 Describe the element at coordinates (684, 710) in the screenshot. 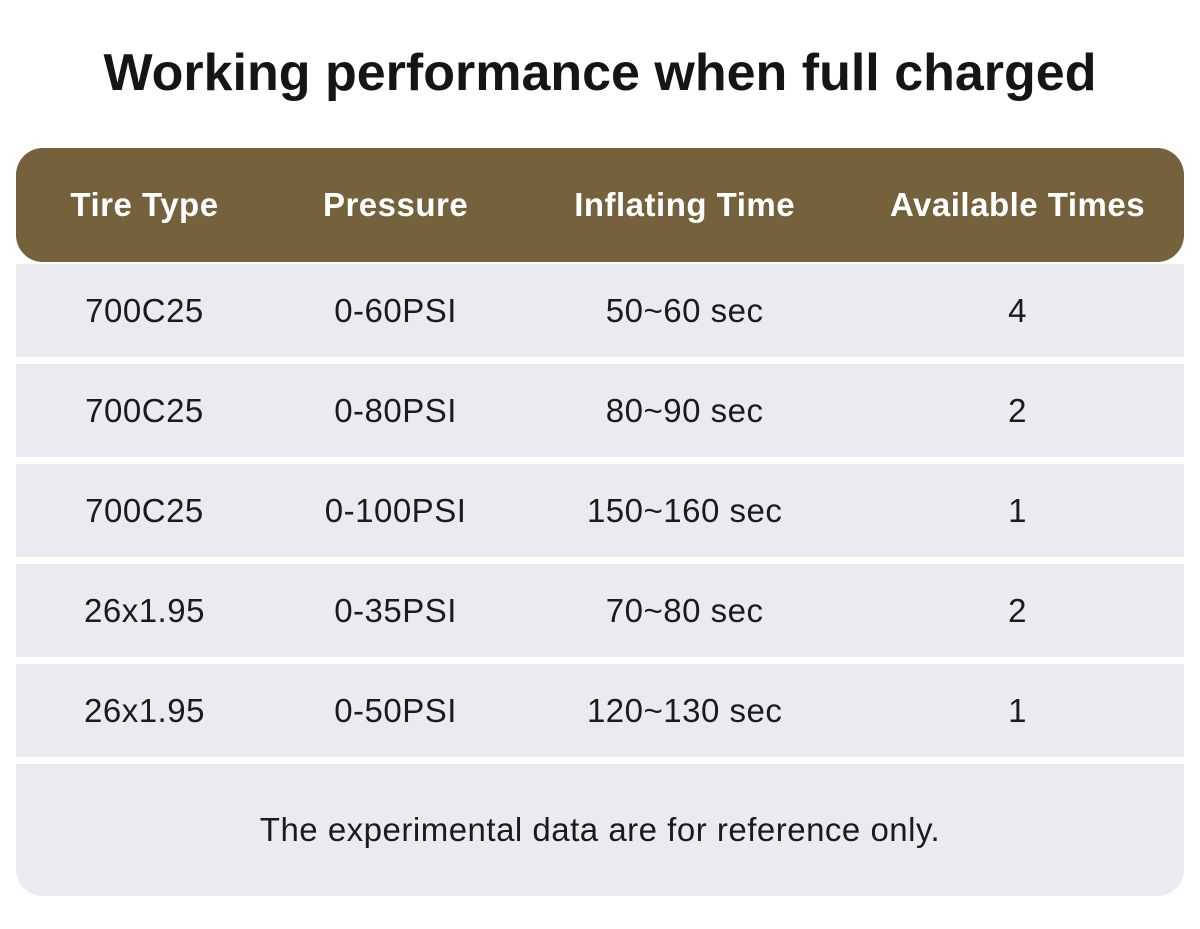

I see `cell-inflating-time: 120~130 sec` at that location.